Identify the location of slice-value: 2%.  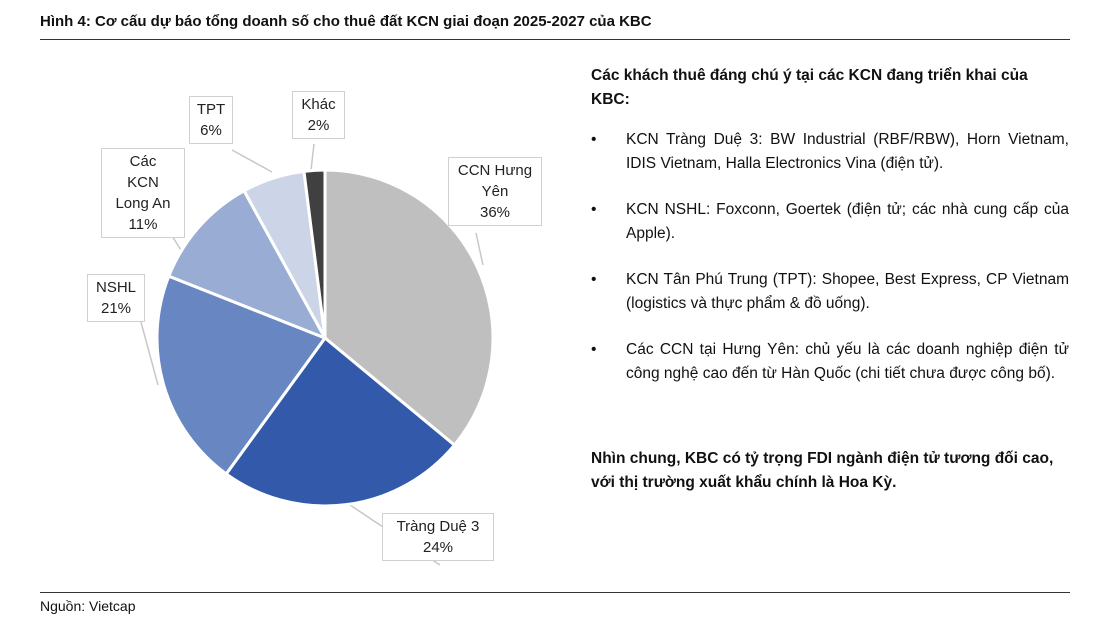
(318, 125).